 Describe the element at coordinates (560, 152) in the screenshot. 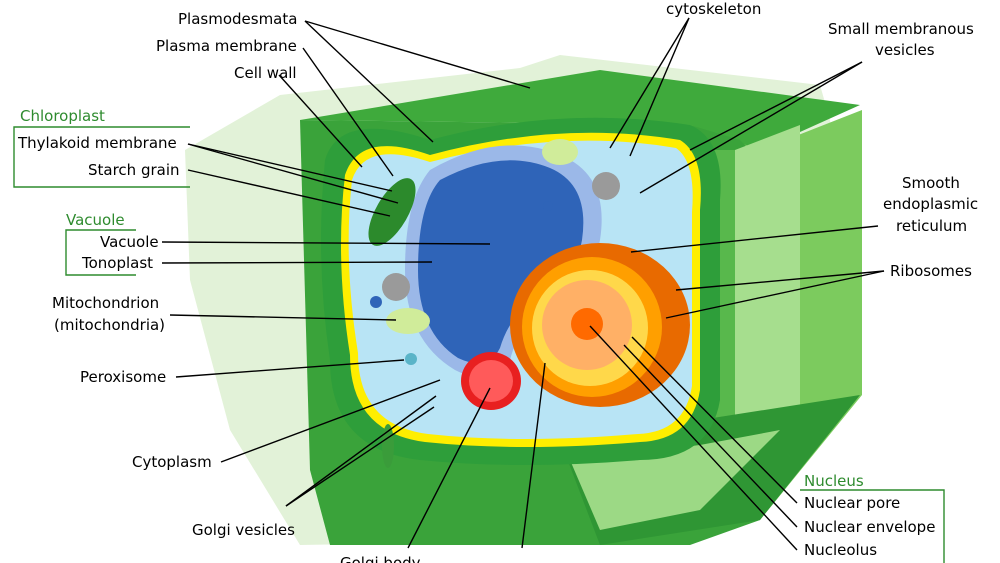

I see `mitochondrion-top` at that location.